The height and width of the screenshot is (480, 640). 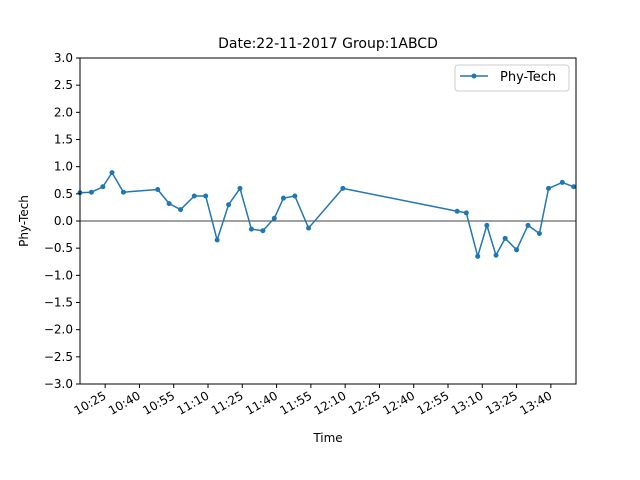 What do you see at coordinates (58, 384) in the screenshot?
I see `y-tick-label: −3.0` at bounding box center [58, 384].